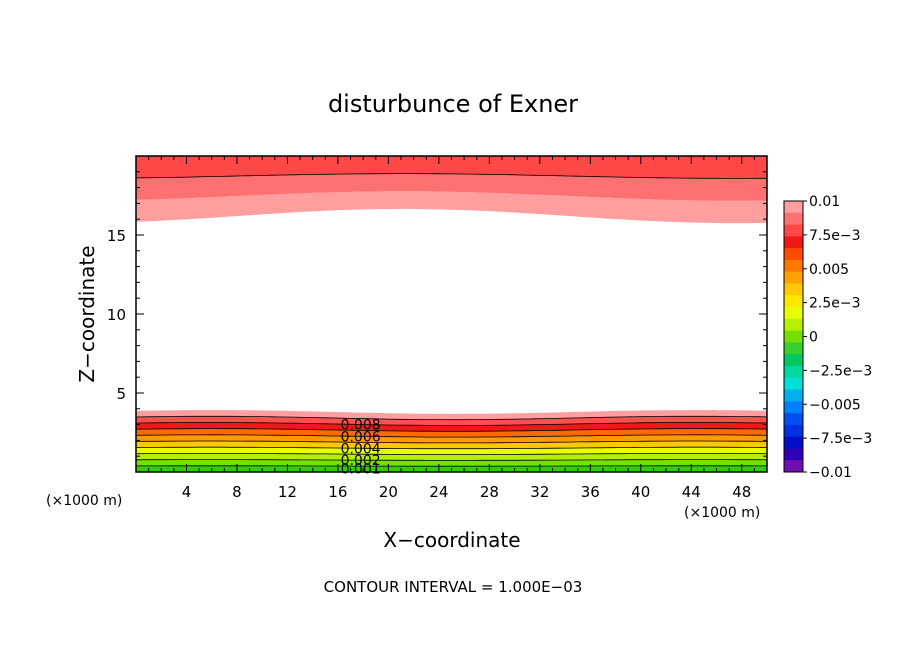 Image resolution: width=904 pixels, height=654 pixels. What do you see at coordinates (361, 437) in the screenshot?
I see `contour-label: 0.006` at bounding box center [361, 437].